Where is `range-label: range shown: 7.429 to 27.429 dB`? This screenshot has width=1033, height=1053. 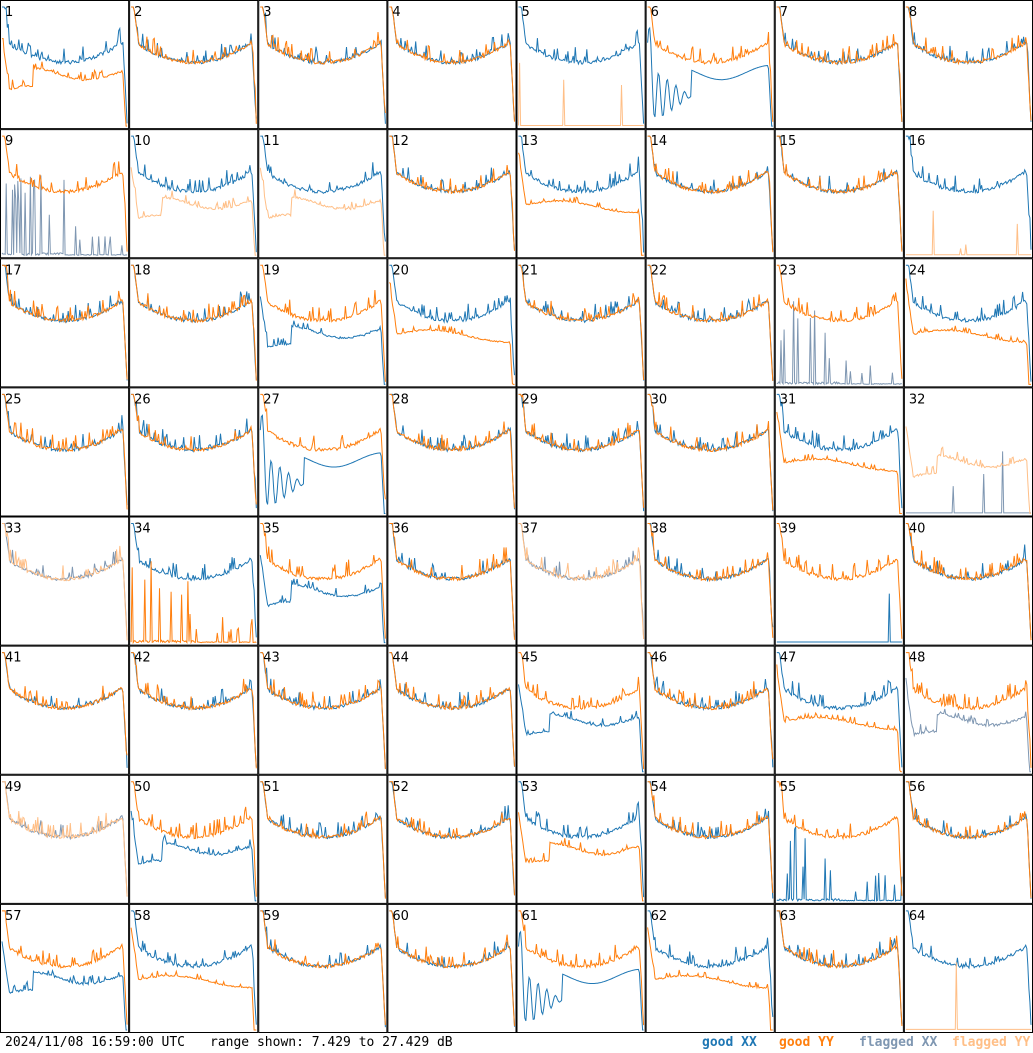 range-label: range shown: 7.429 to 27.429 dB is located at coordinates (331, 1042).